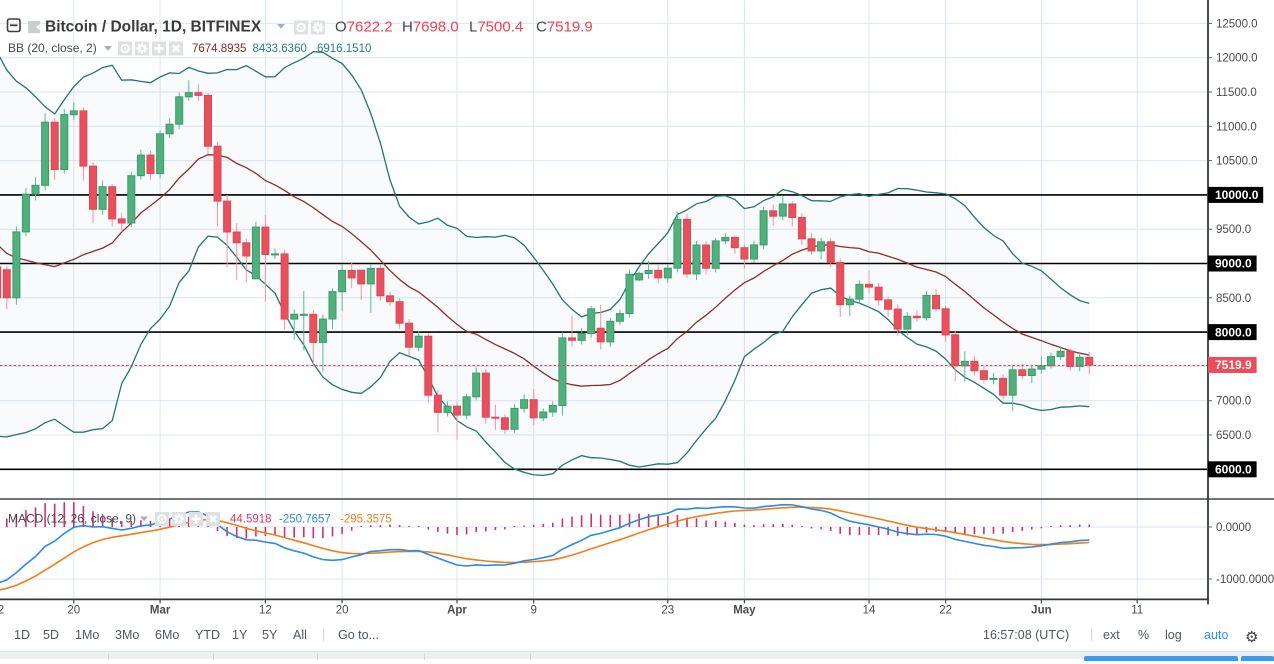 This screenshot has width=1274, height=664. What do you see at coordinates (52, 48) in the screenshot?
I see `svg-text: BB (20, close, 2)` at bounding box center [52, 48].